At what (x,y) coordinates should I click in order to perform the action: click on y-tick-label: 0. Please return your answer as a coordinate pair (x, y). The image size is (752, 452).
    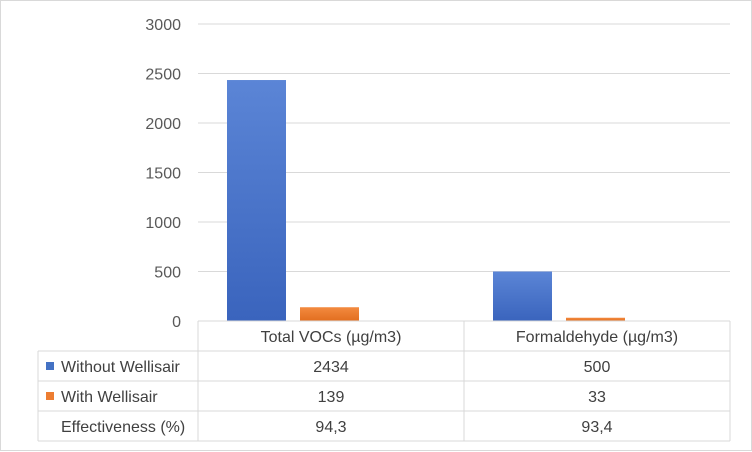
    Looking at the image, I should click on (176, 322).